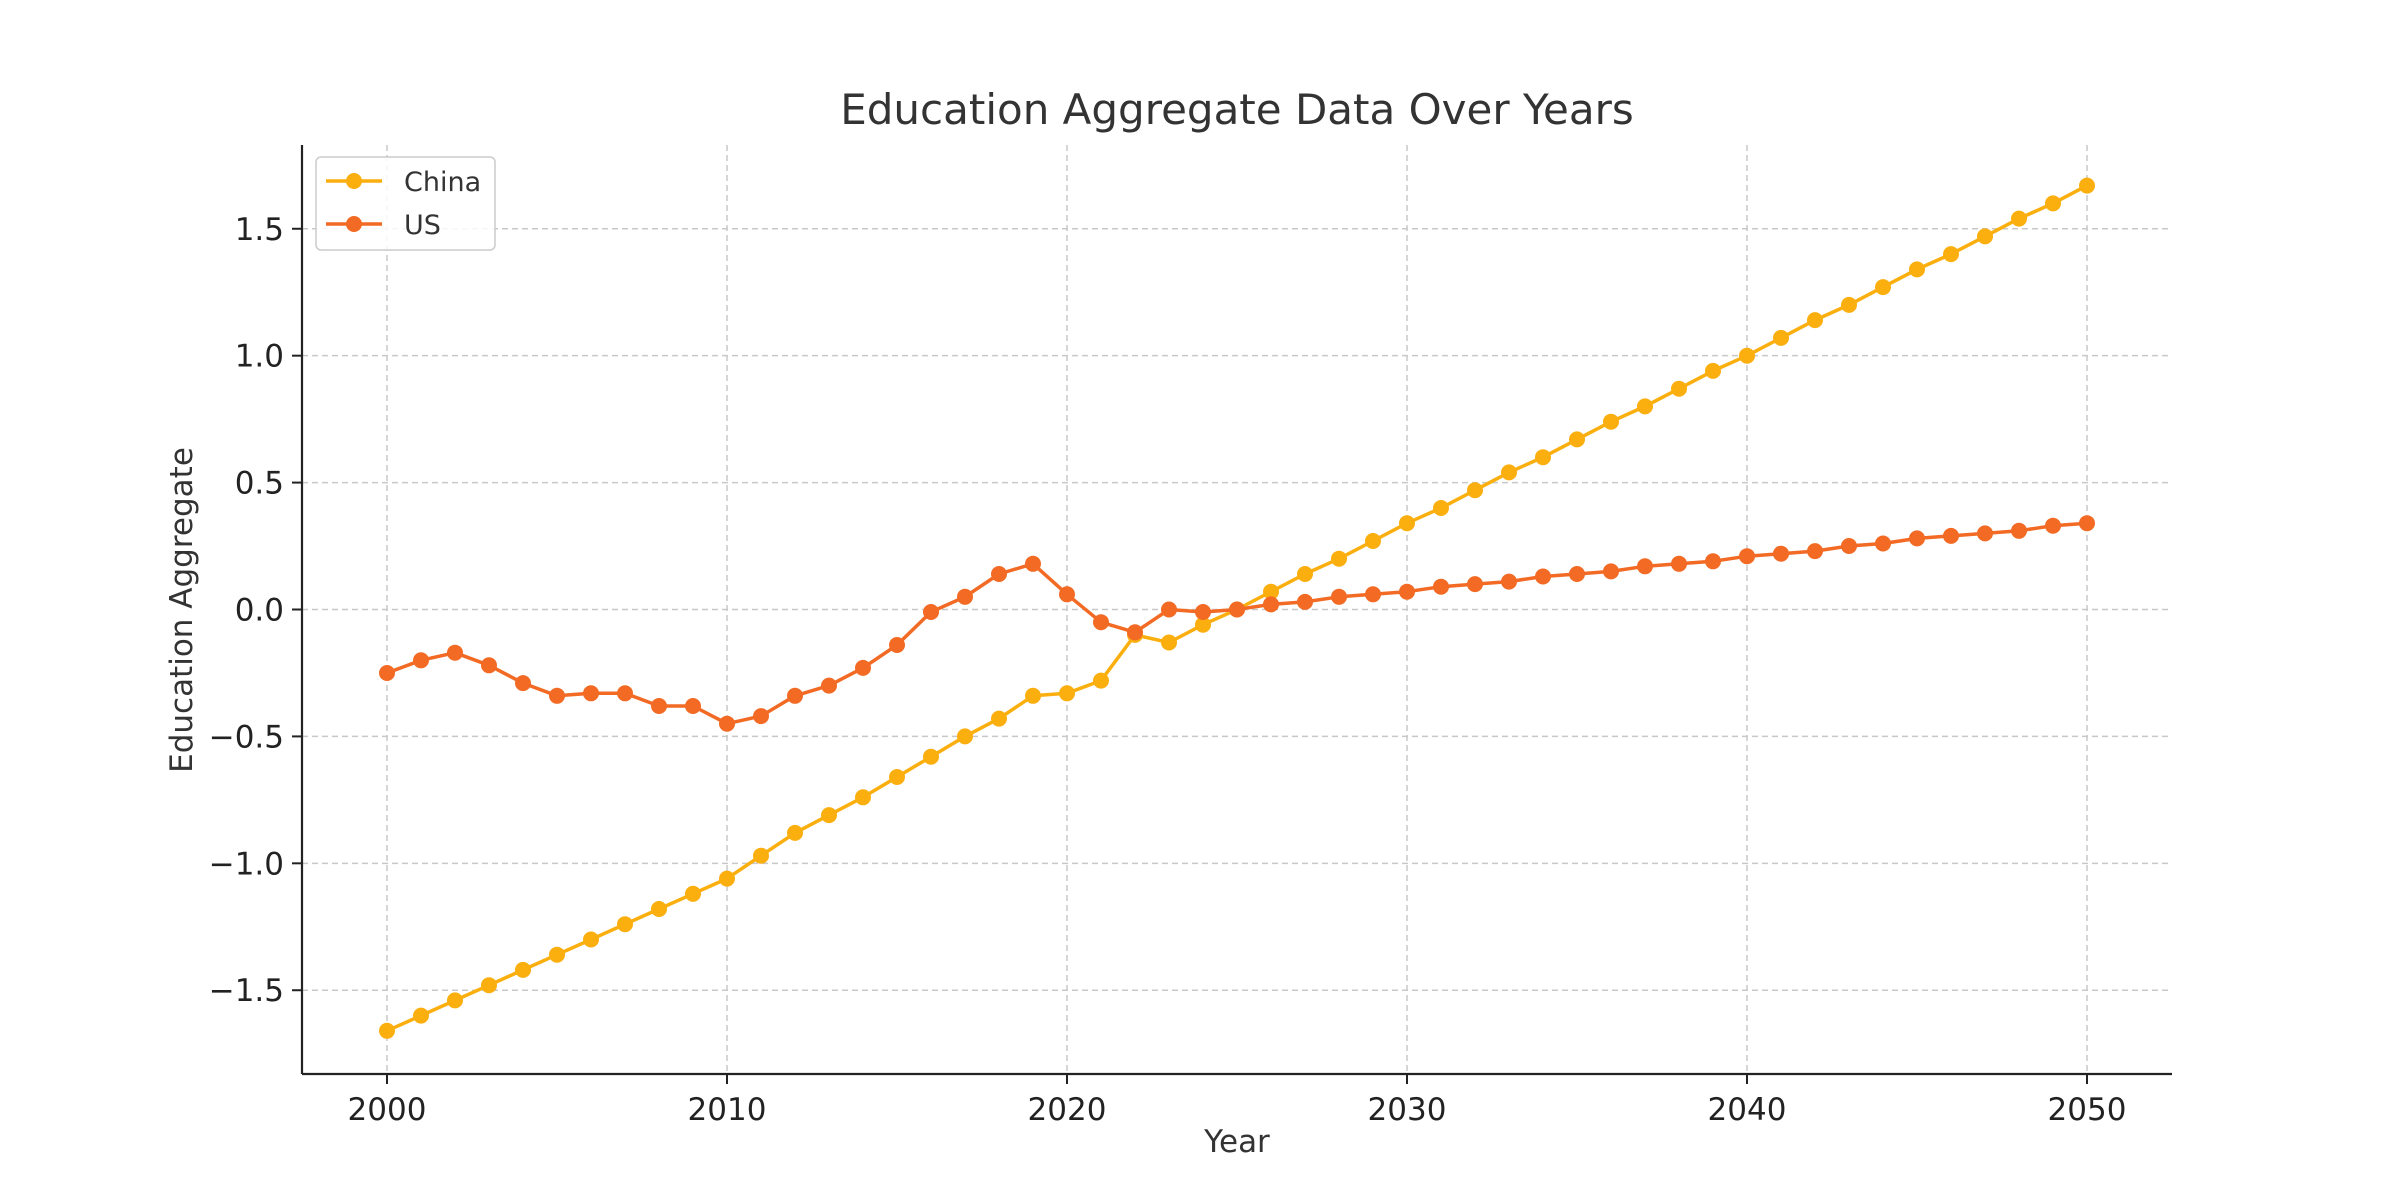  I want to click on y-tick-label: −1.5, so click(246, 991).